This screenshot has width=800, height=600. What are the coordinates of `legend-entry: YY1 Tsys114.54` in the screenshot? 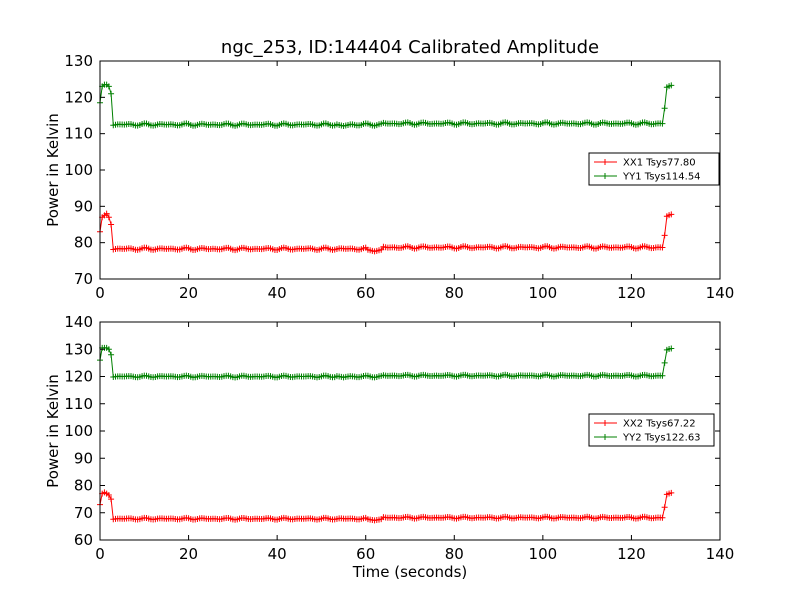 It's located at (661, 177).